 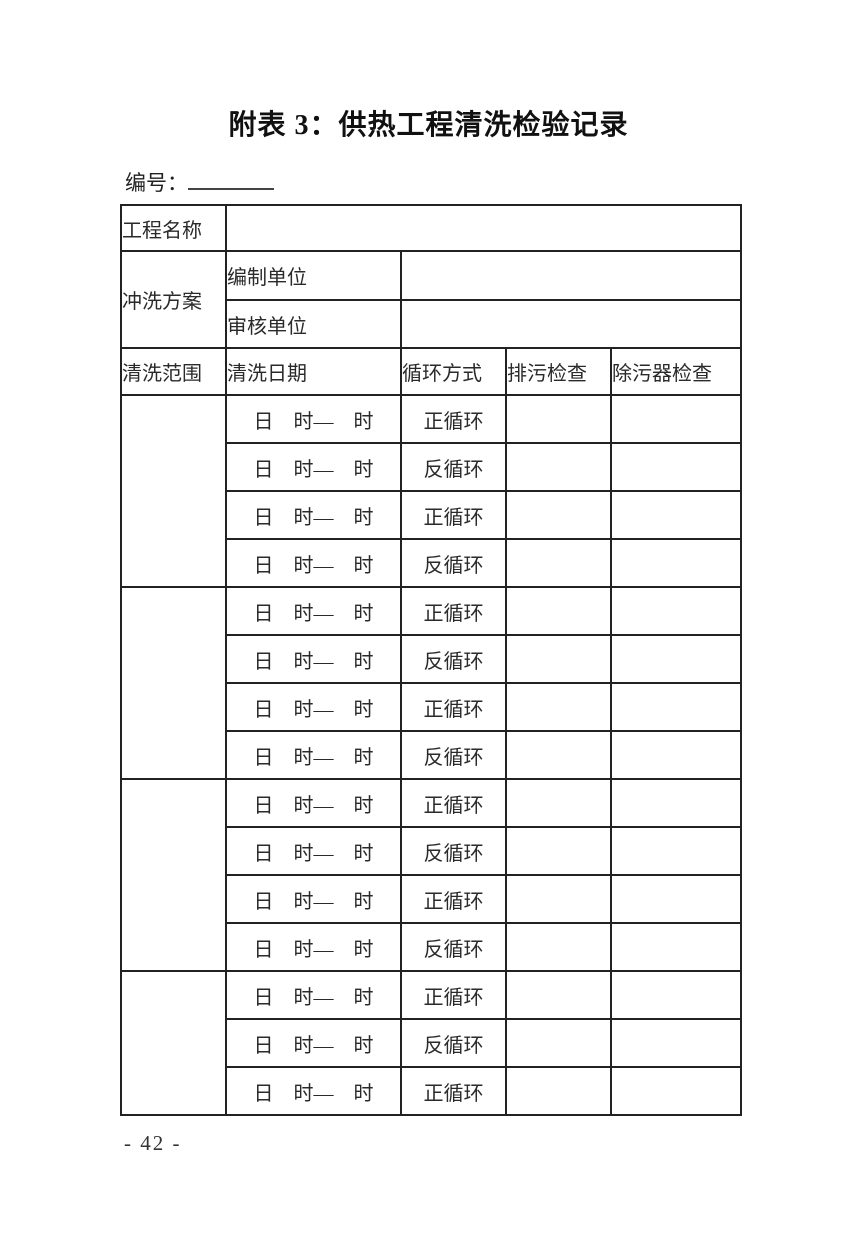 What do you see at coordinates (173, 228) in the screenshot?
I see `project-name-label: 工程名称` at bounding box center [173, 228].